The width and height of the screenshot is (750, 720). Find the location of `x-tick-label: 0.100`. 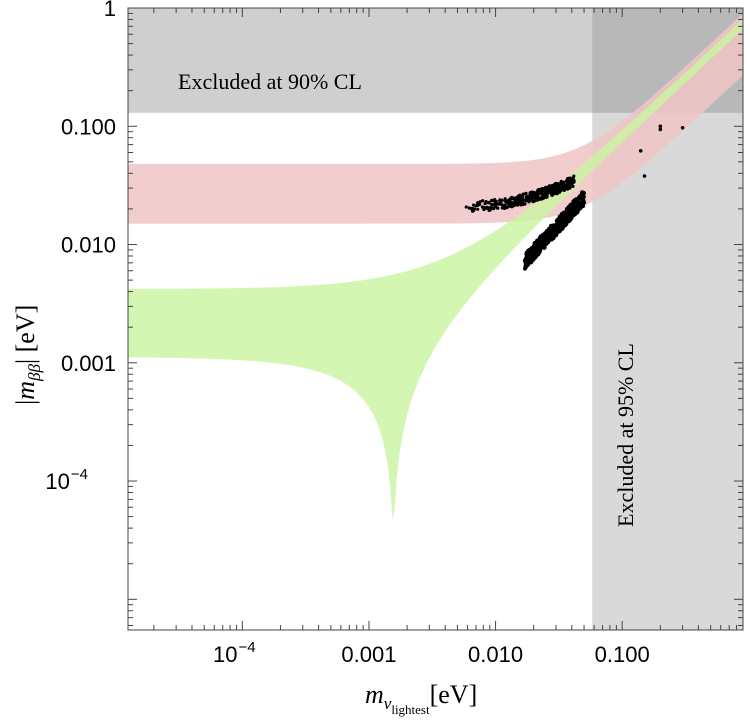

x-tick-label: 0.100 is located at coordinates (622, 654).